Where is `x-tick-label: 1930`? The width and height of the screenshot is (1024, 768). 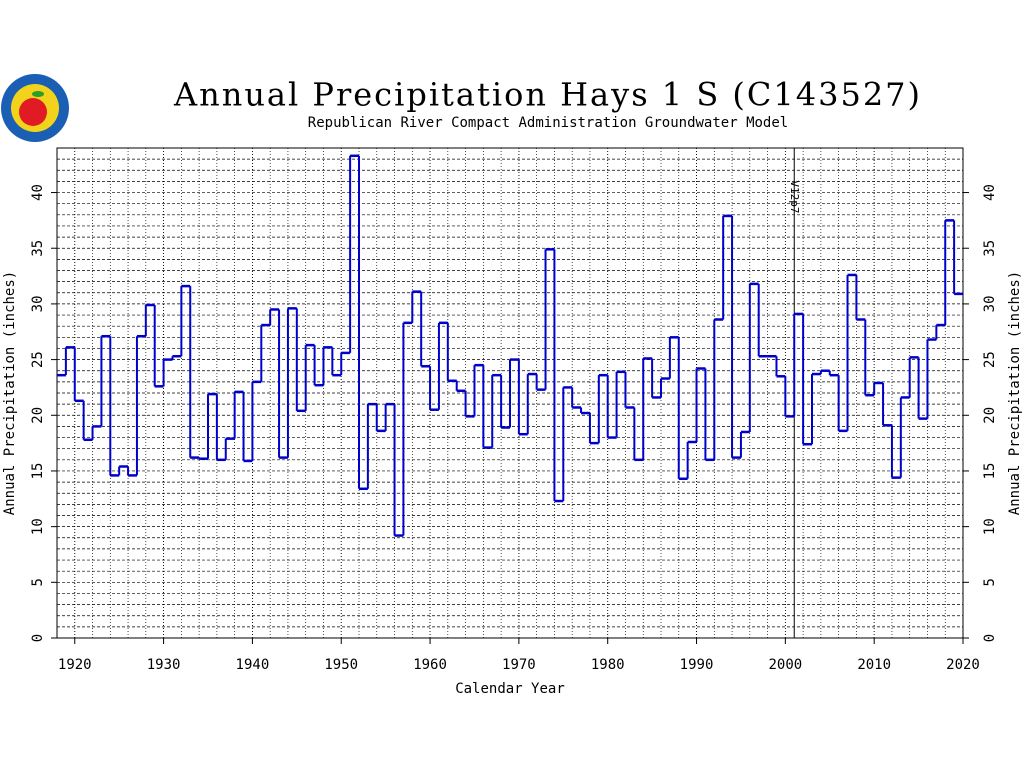
x-tick-label: 1930 is located at coordinates (164, 665).